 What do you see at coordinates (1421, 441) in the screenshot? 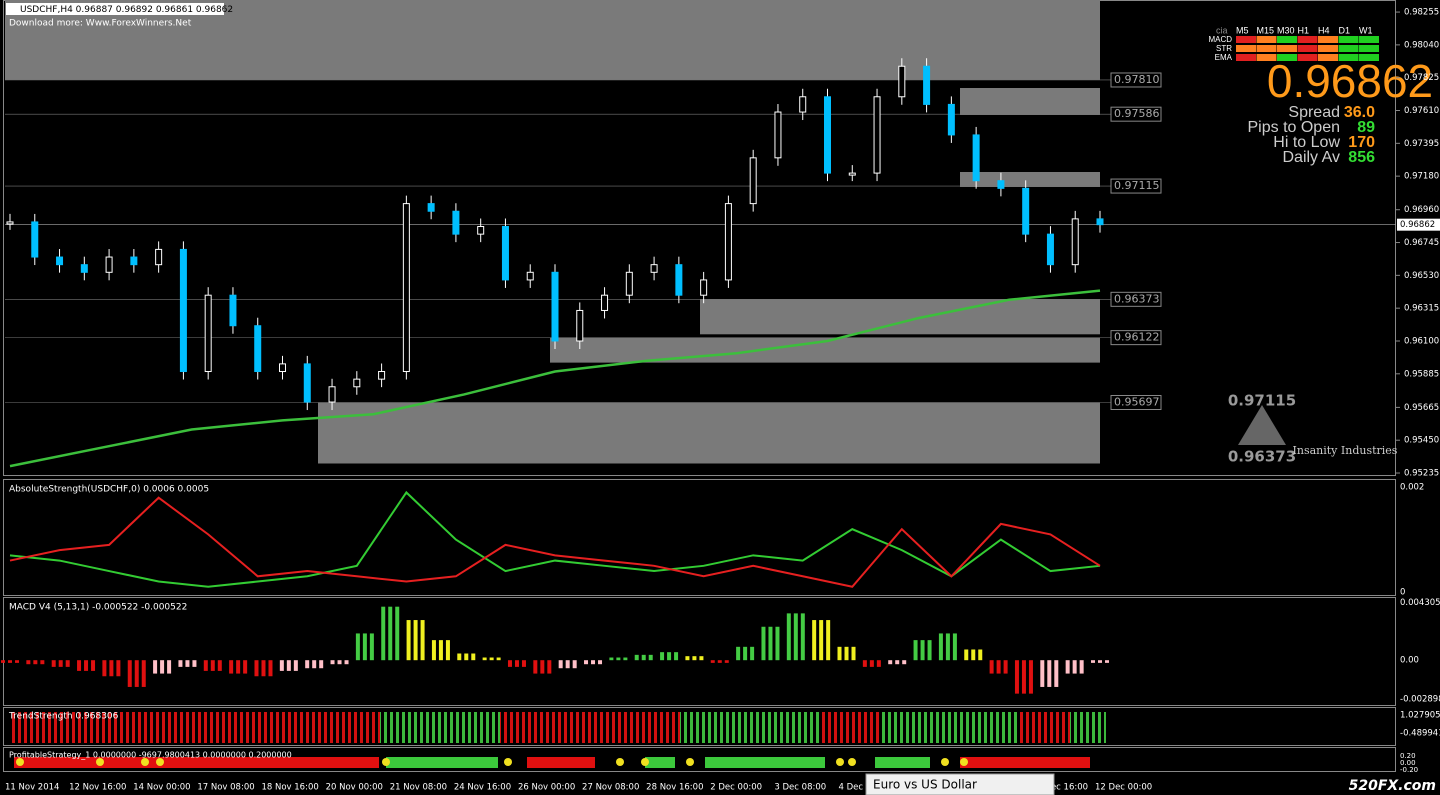
I see `y-tick-label: 0.95450` at bounding box center [1421, 441].